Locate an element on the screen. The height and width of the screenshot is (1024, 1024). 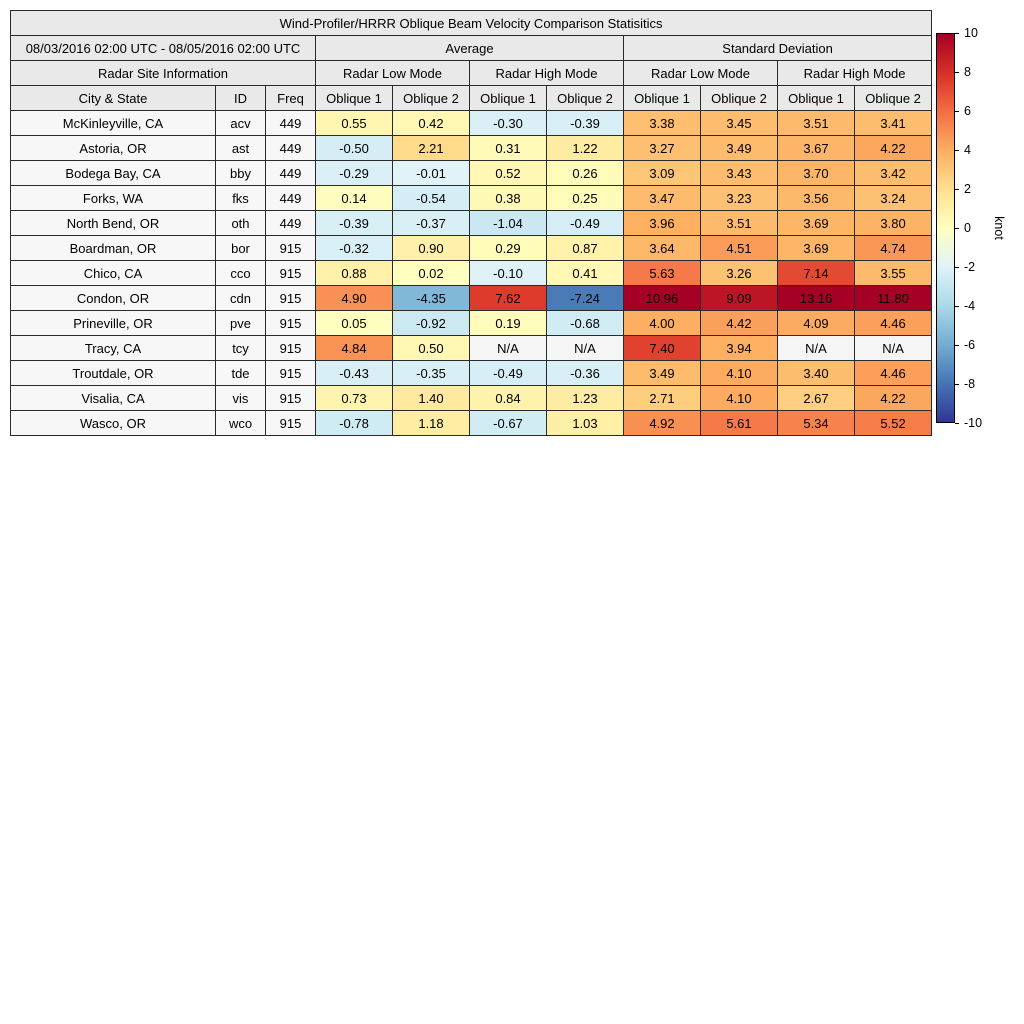
value-cell: 3.41 is located at coordinates (893, 123).